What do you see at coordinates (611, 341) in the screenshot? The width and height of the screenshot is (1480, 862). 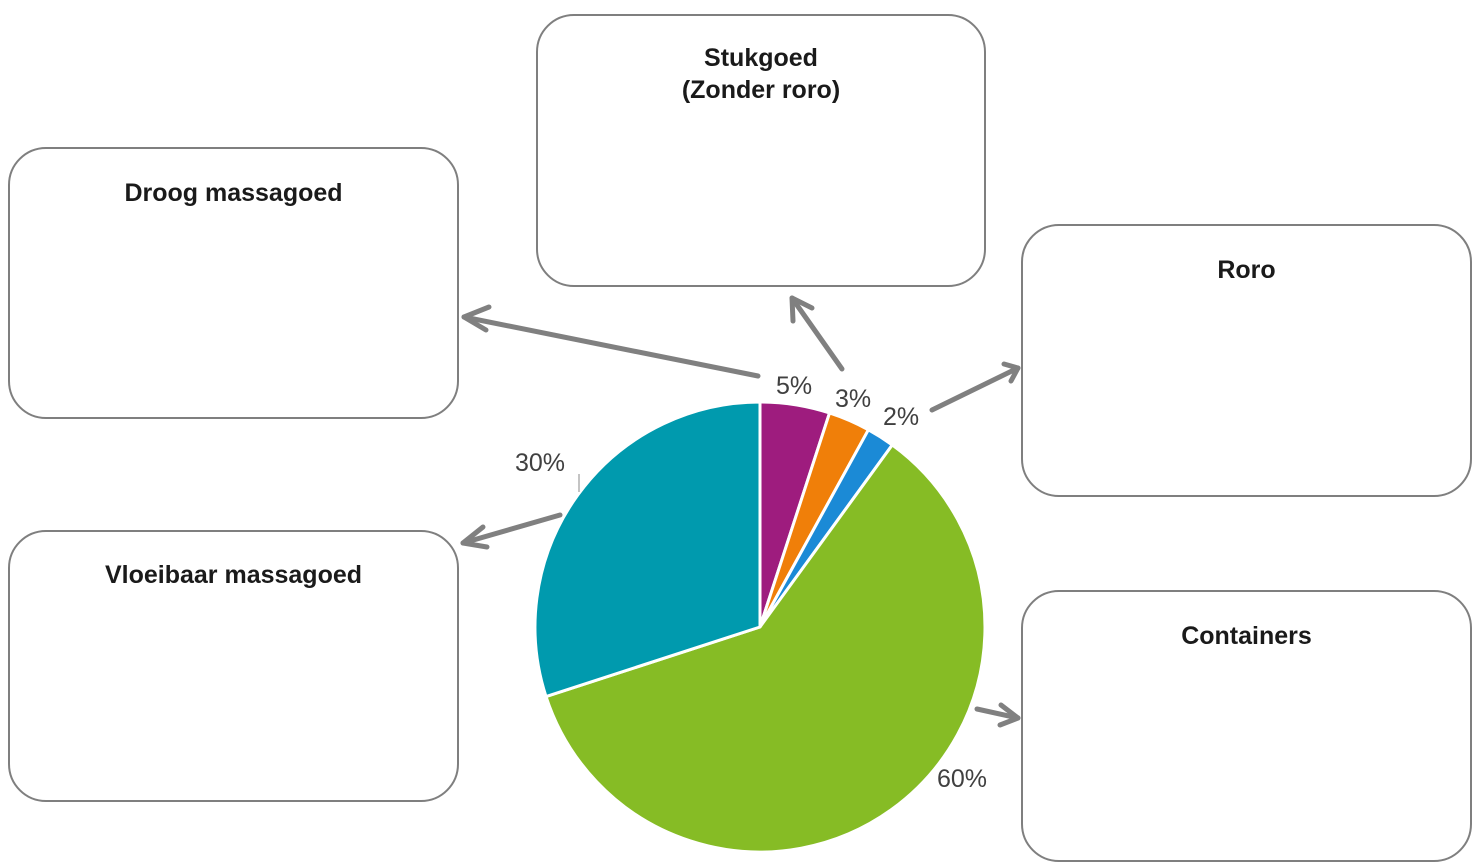 I see `arrow-to-droog-massagoed` at bounding box center [611, 341].